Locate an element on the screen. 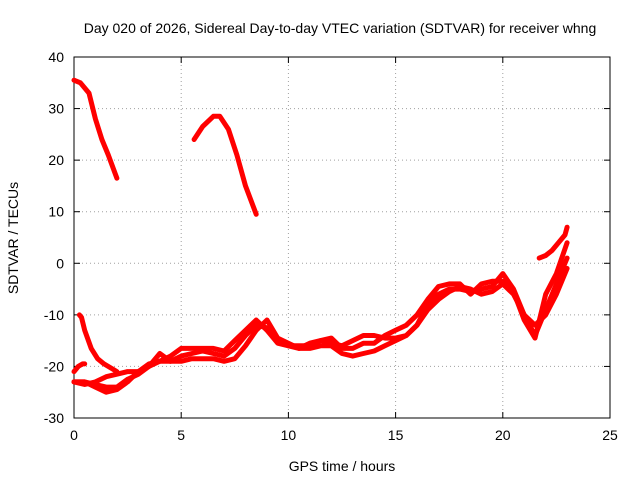 The image size is (640, 480). y-tick-label: -10 is located at coordinates (54, 315).